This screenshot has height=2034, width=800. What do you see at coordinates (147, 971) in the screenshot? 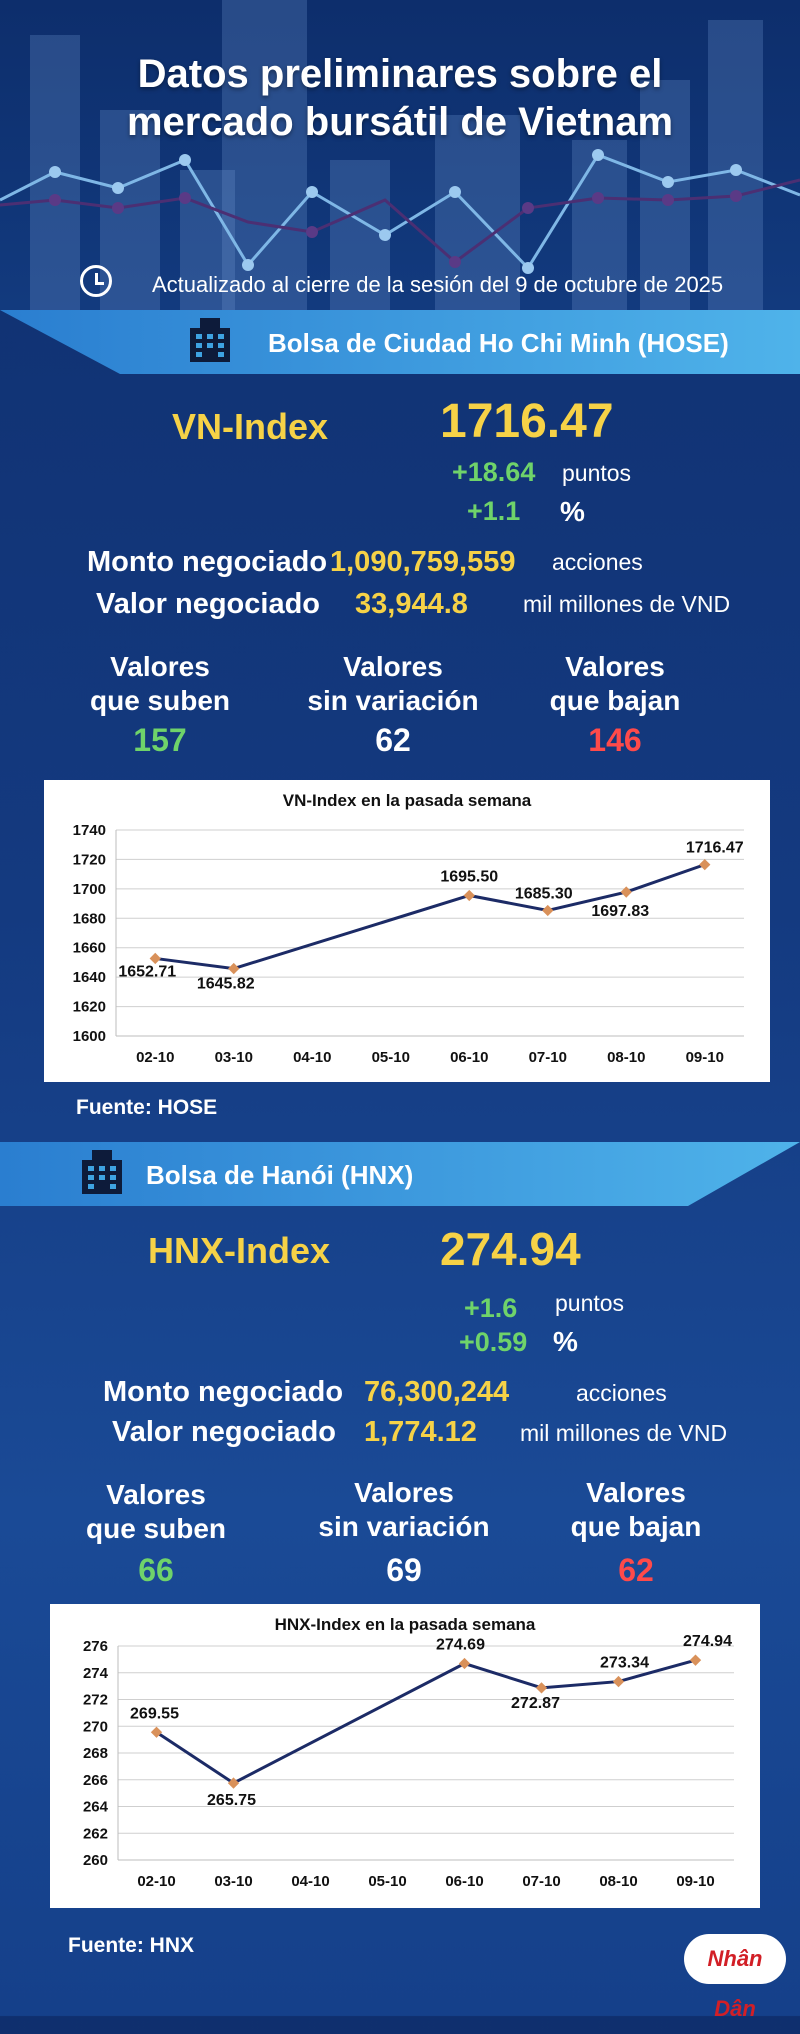
I see `data-label: 1652.71` at bounding box center [147, 971].